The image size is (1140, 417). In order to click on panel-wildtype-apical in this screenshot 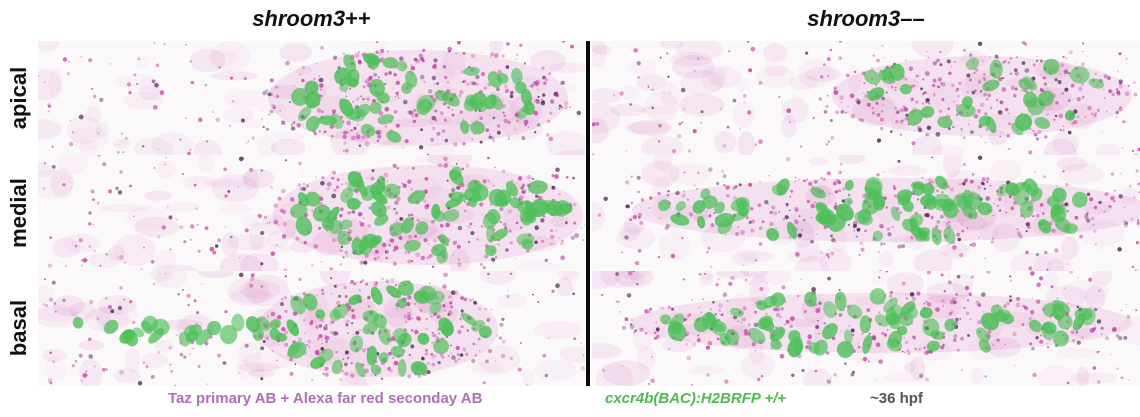, I will do `click(311, 98)`.